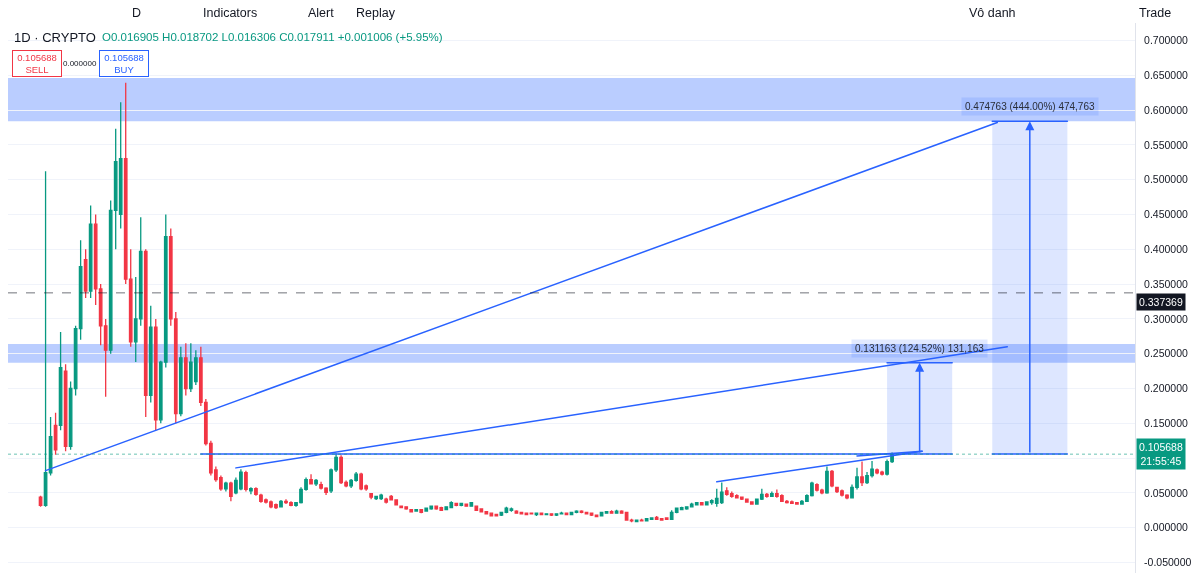 This screenshot has width=1200, height=573. I want to click on y-tick-label: 0.600000, so click(1166, 109).